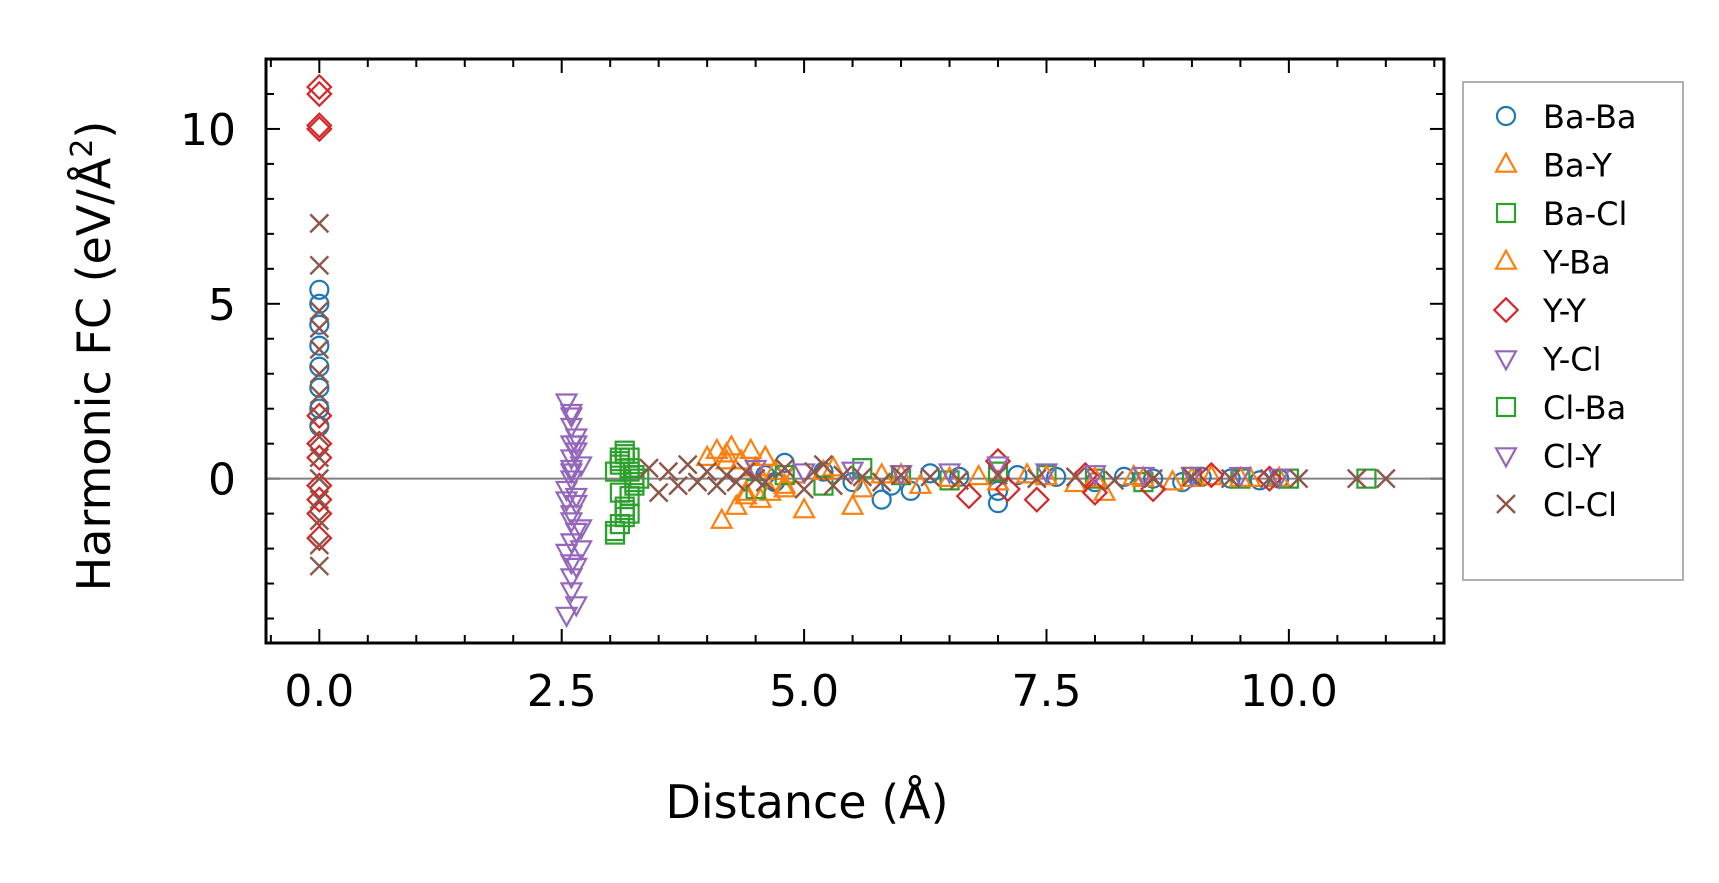 The image size is (1719, 883). Describe the element at coordinates (1289, 691) in the screenshot. I see `x-tick-label: 10.0` at that location.